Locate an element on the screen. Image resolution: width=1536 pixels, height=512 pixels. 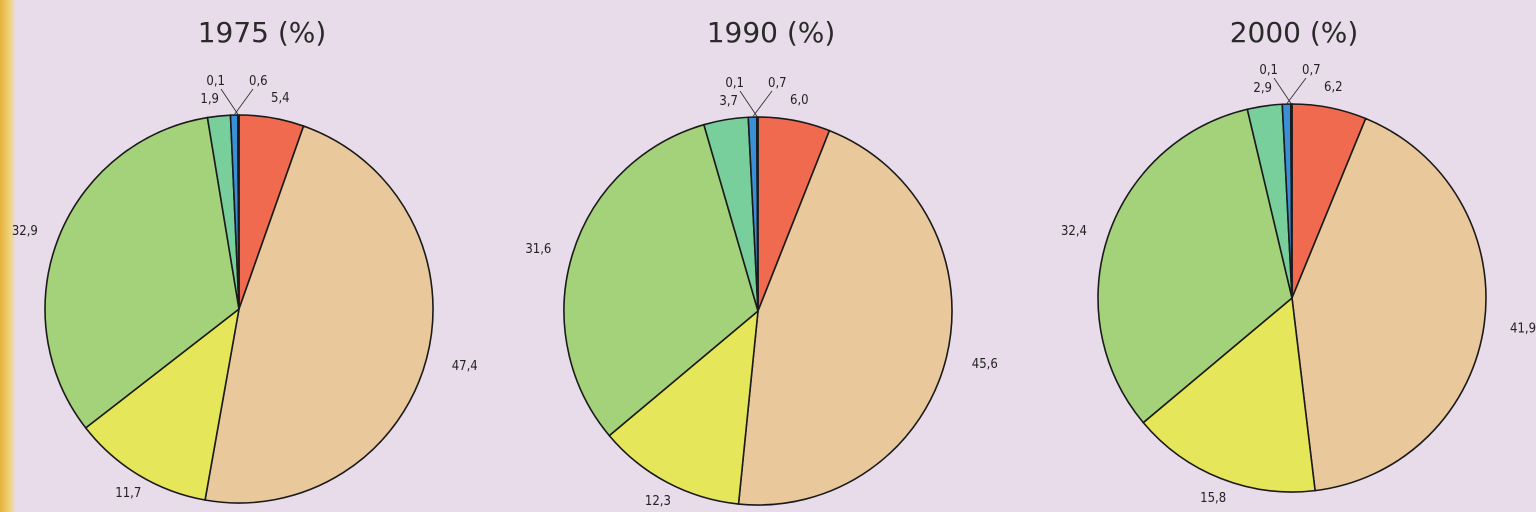
slice-value-label: 6,2 is located at coordinates (1333, 87).